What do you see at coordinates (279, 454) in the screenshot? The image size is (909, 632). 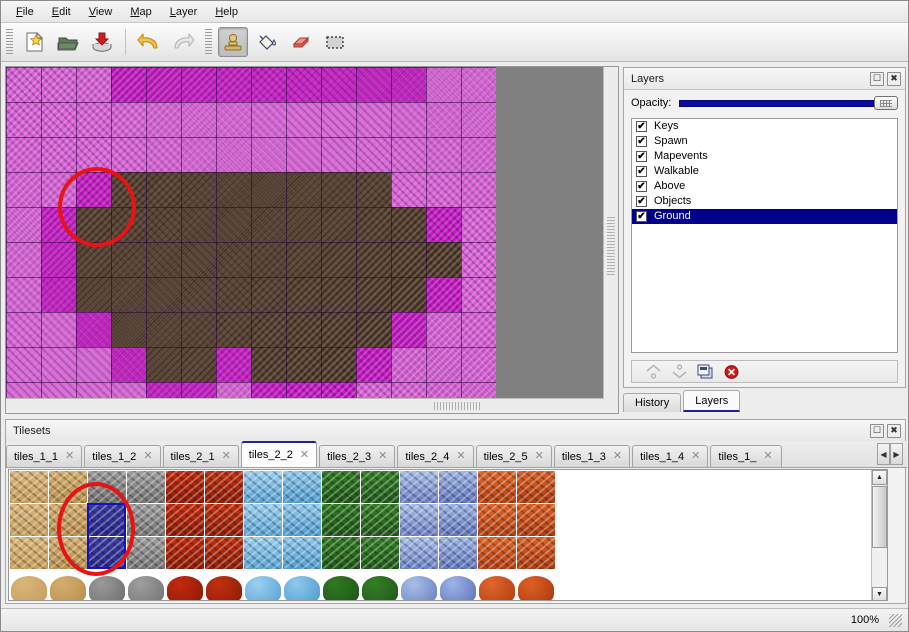 I see `tileset-tab-tiles_2_2: tiles_2_2 ✕` at bounding box center [279, 454].